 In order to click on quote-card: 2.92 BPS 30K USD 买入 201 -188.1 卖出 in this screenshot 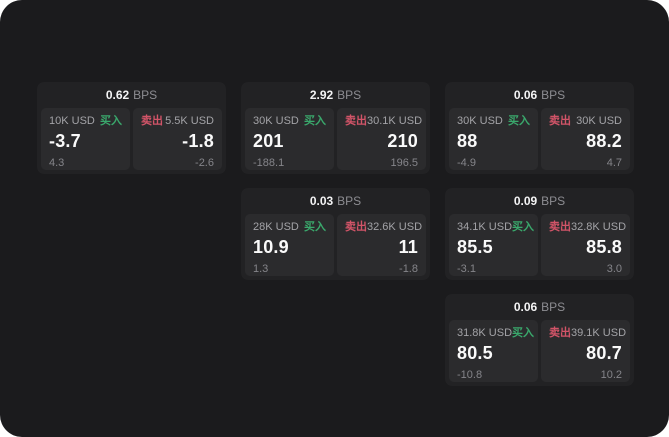, I will do `click(335, 128)`.